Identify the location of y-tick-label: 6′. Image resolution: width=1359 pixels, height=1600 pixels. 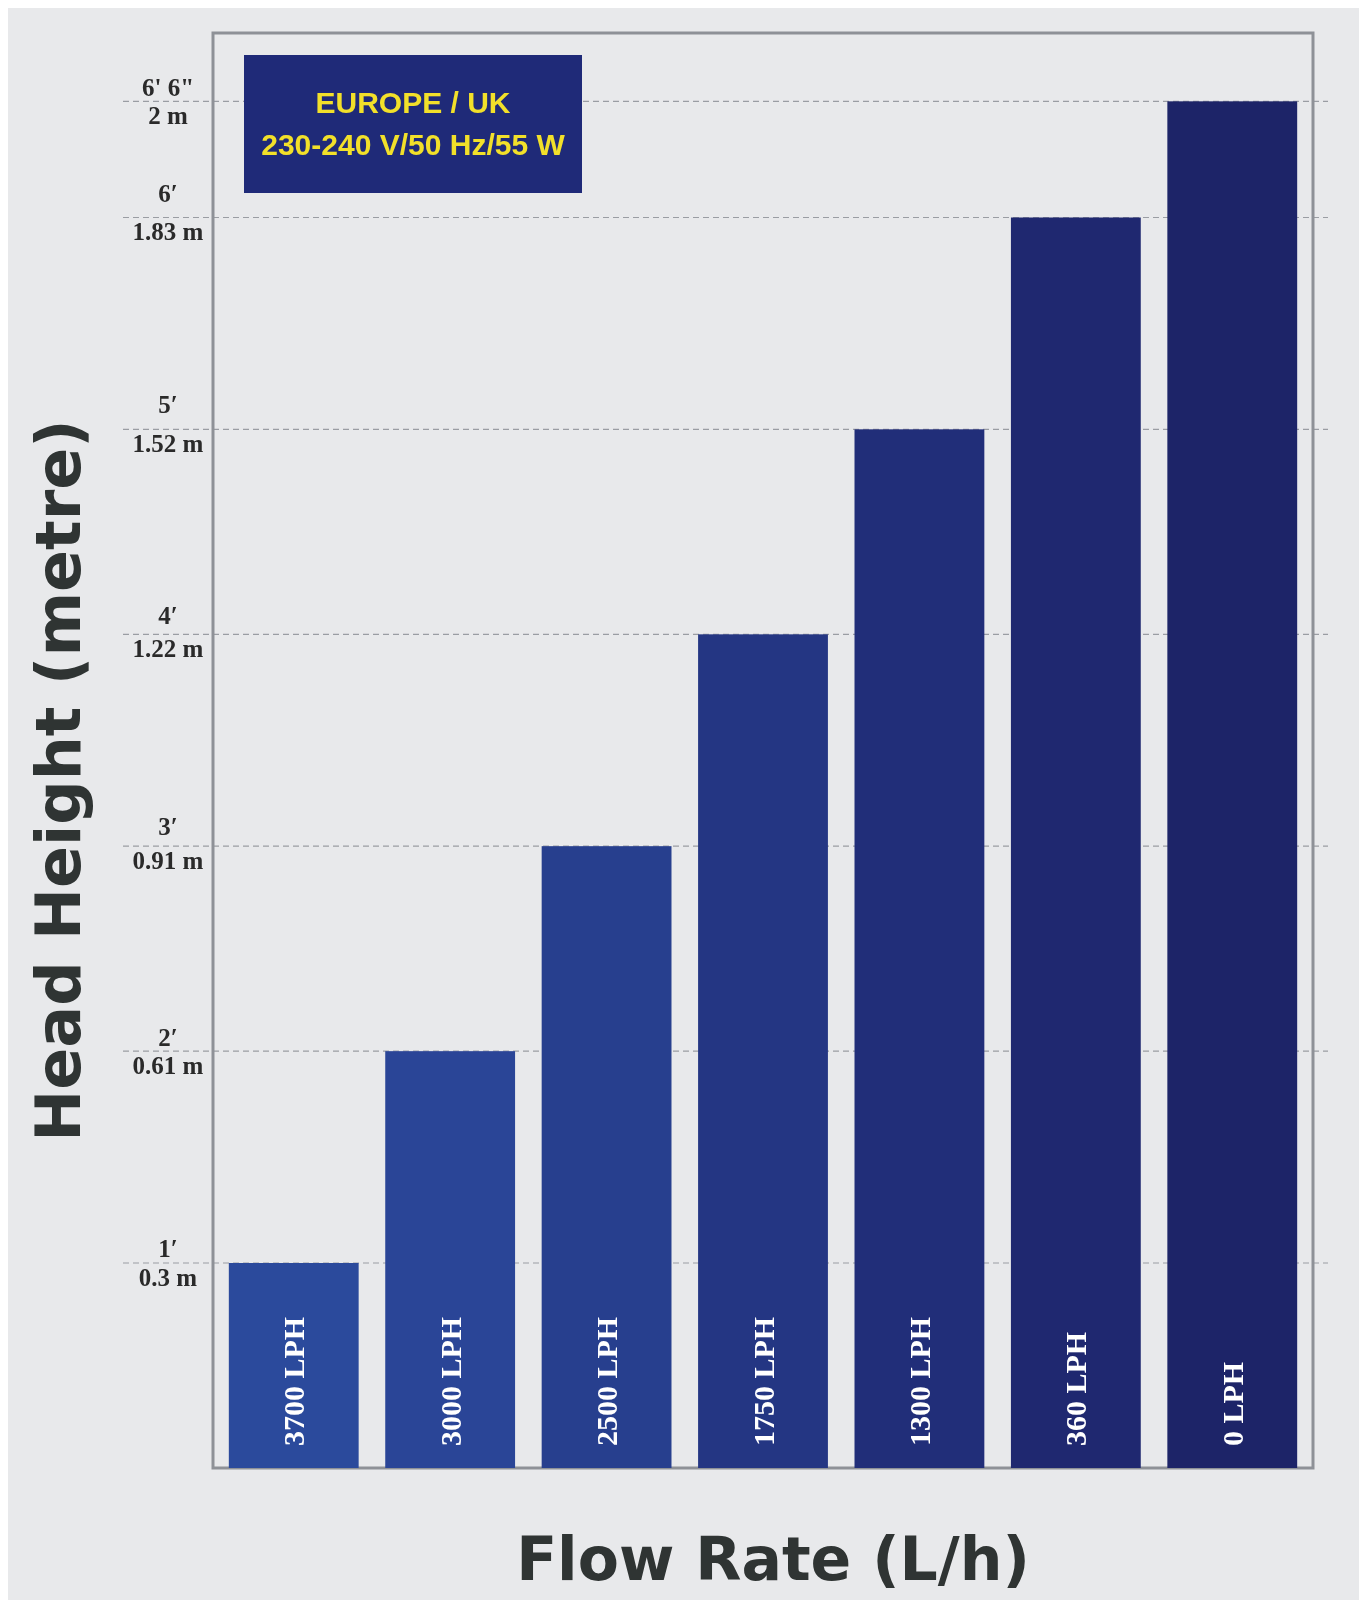
(168, 193).